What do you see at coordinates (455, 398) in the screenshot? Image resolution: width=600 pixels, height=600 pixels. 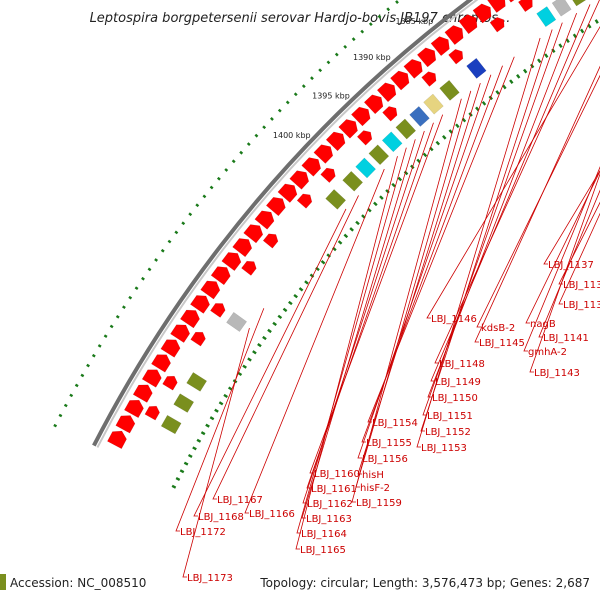 I see `gene-label: LBJ_1150` at bounding box center [455, 398].